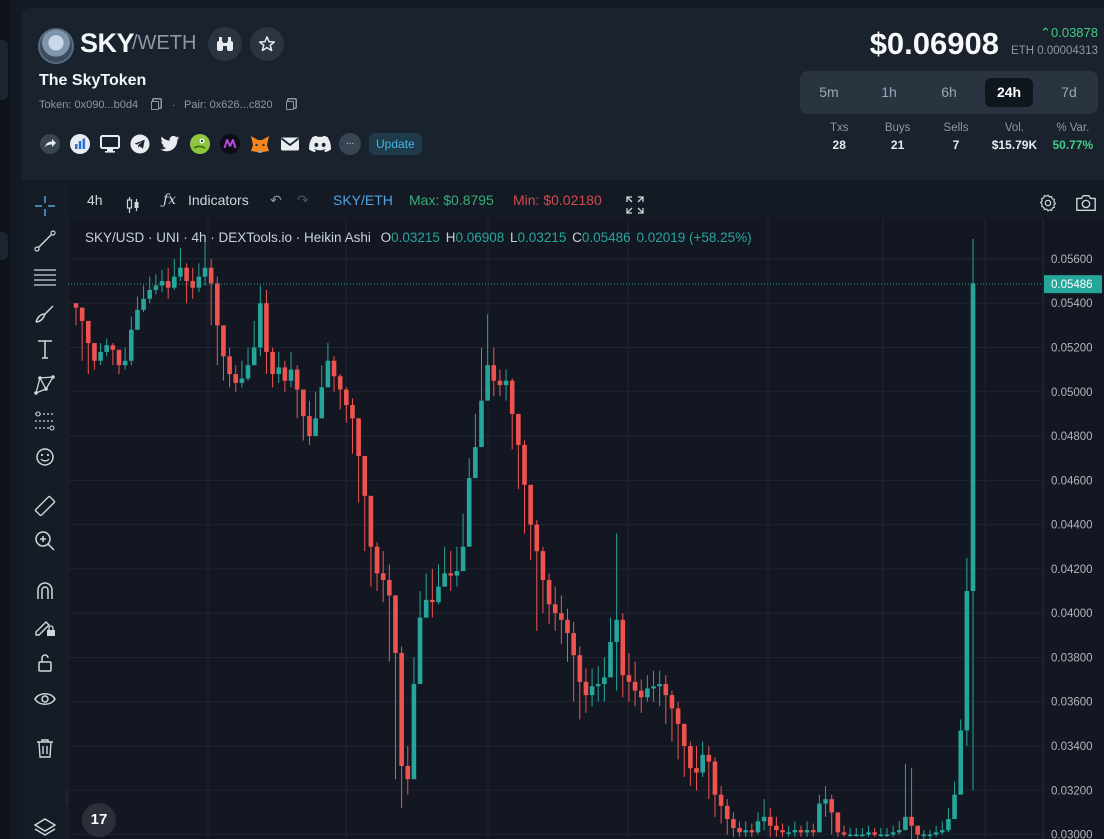  I want to click on ruler-tool, so click(45, 506).